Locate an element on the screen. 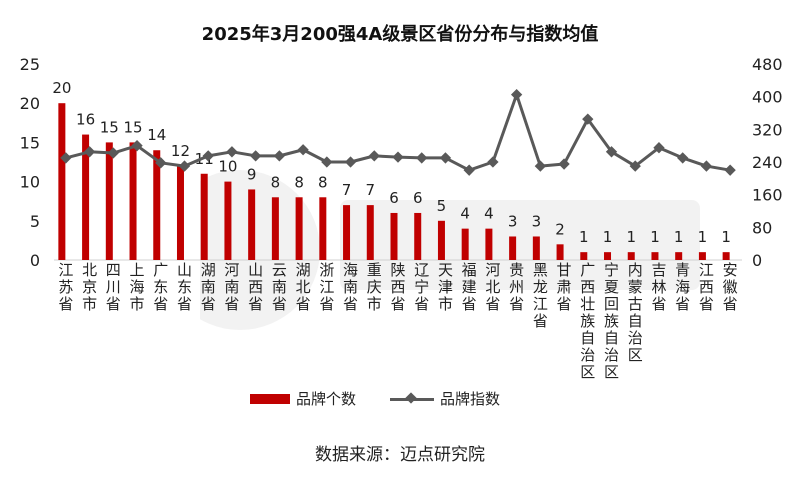  category-label: 浙江省 is located at coordinates (326, 287).